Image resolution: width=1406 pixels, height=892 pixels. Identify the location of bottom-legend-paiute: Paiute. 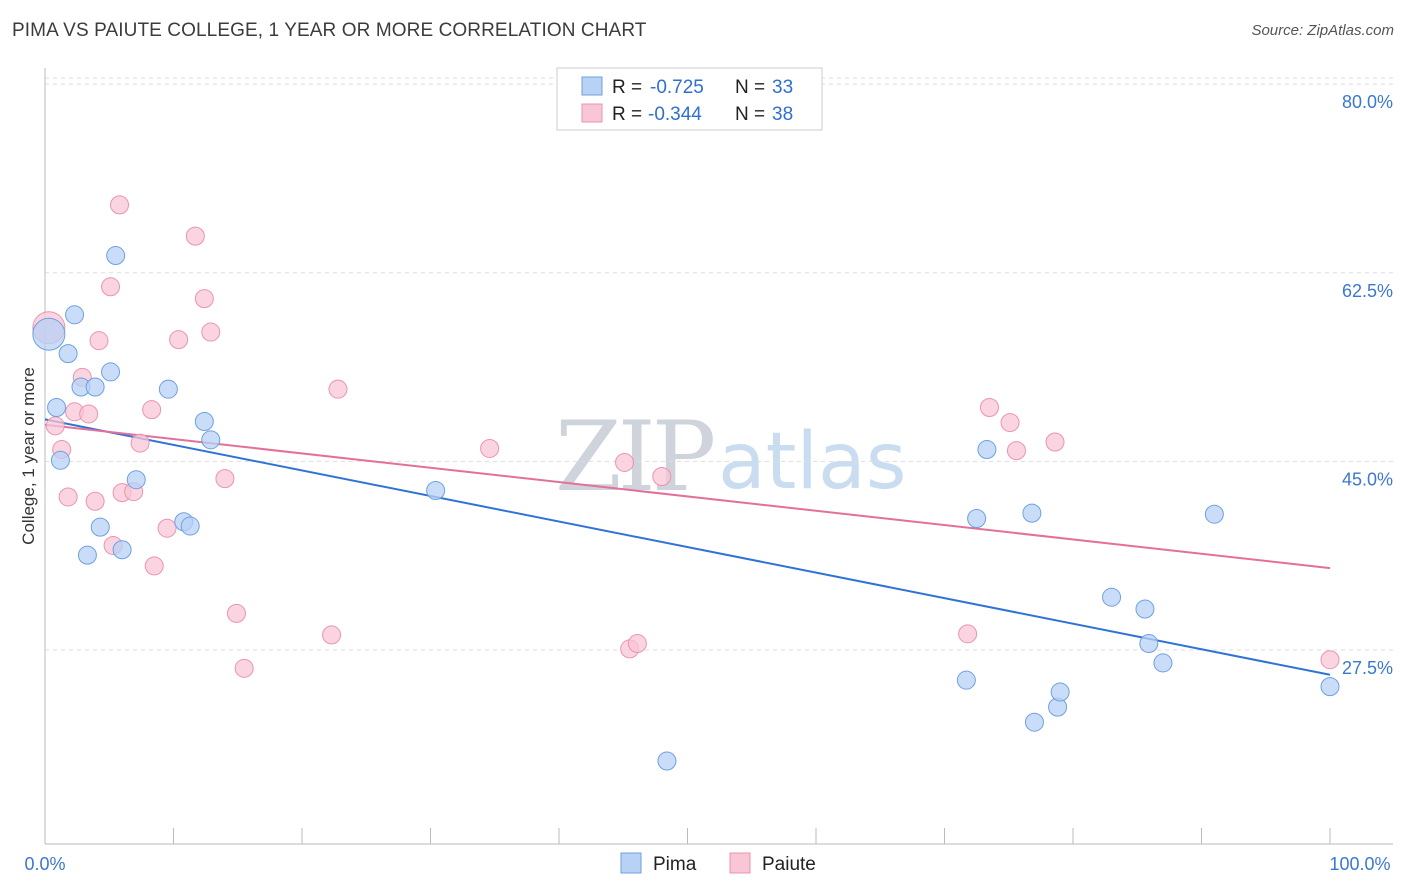
(789, 864).